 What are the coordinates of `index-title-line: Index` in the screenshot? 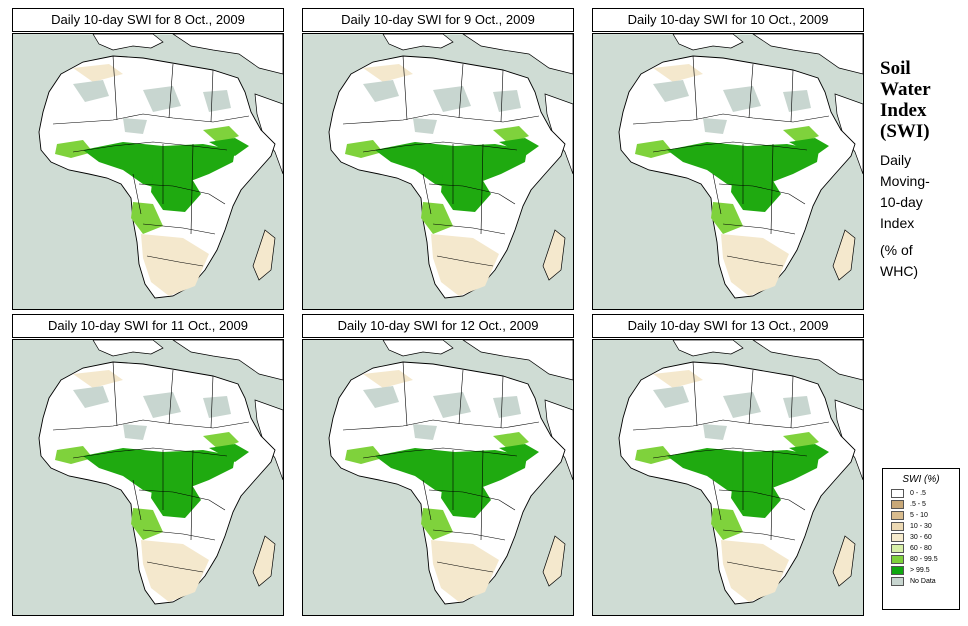 It's located at (903, 110).